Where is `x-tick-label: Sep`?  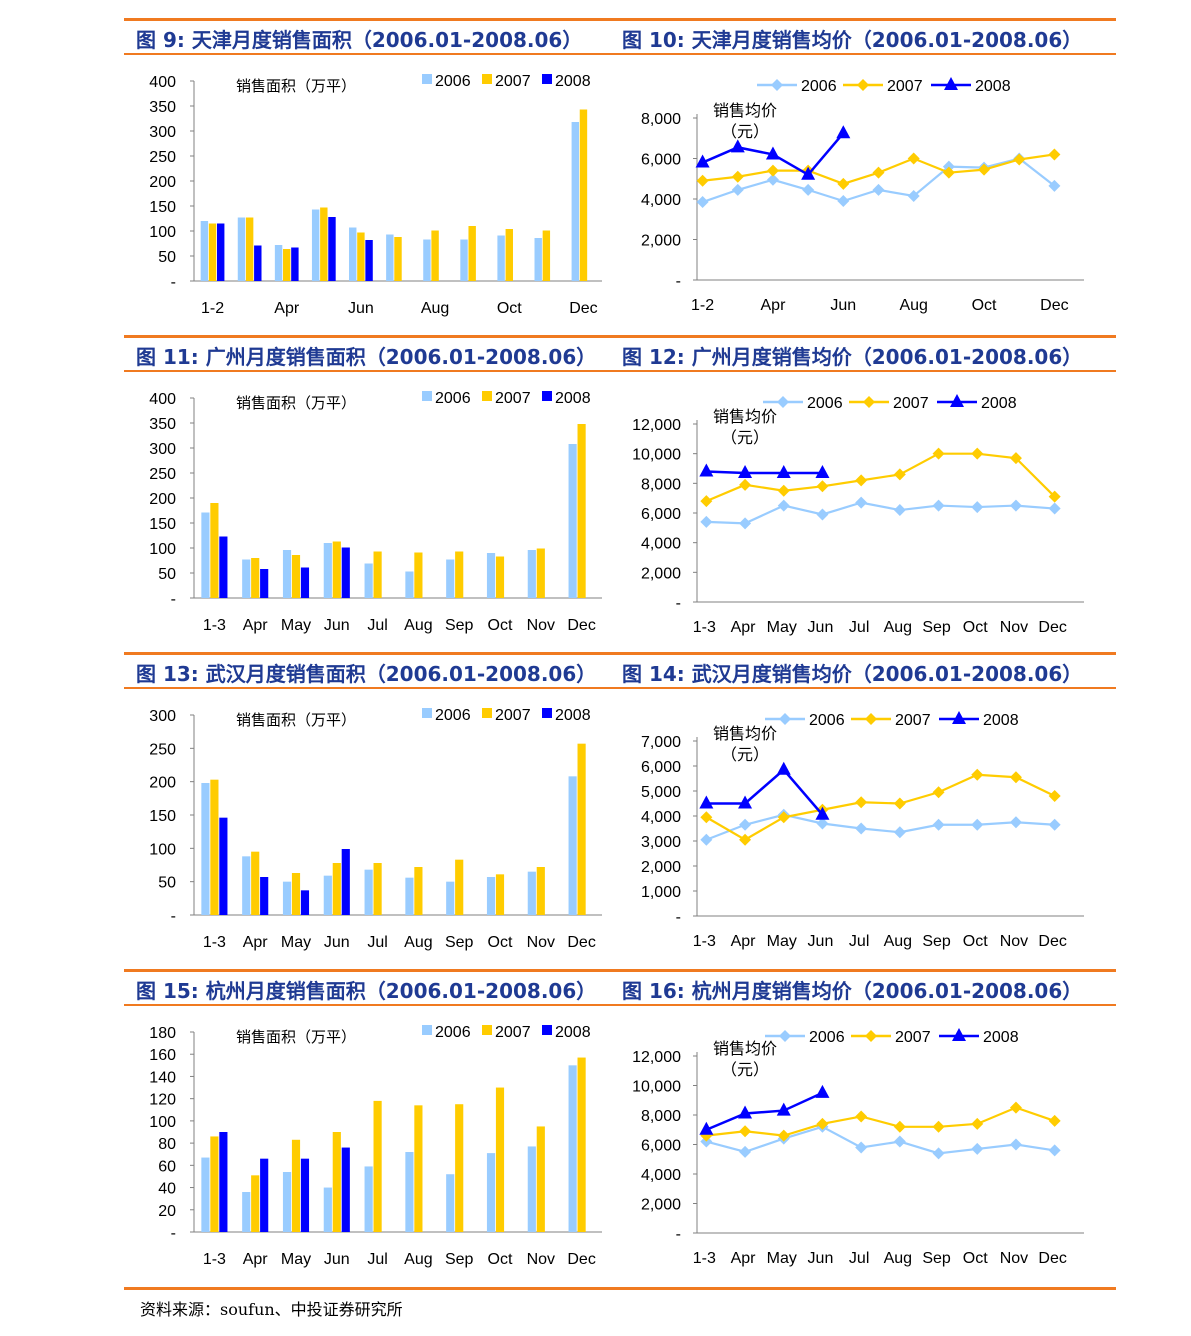
x-tick-label: Sep is located at coordinates (459, 625).